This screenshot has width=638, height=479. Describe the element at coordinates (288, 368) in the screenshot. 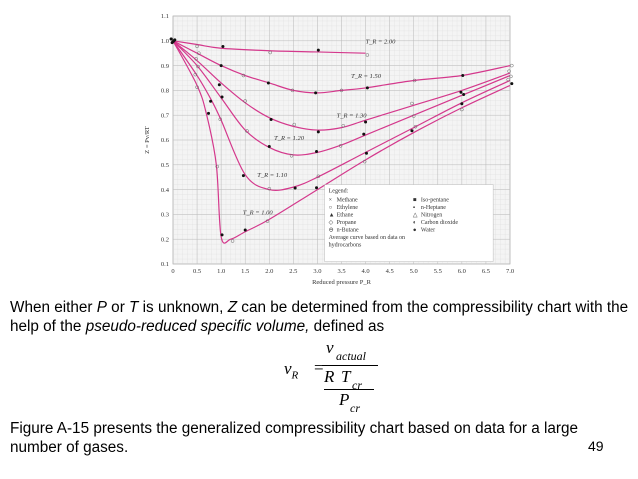

I see `formula-lhs-var: v` at that location.